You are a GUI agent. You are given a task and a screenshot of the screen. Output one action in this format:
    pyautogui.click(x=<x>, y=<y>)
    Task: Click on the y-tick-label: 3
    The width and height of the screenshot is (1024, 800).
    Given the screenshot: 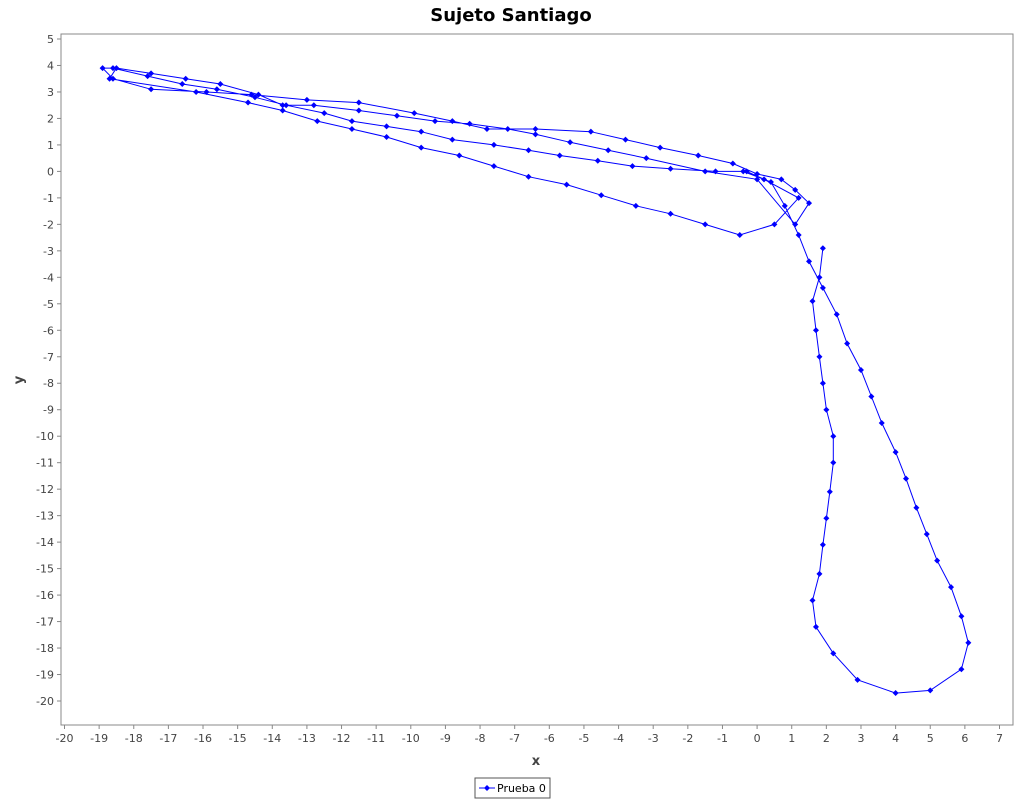 What is the action you would take?
    pyautogui.click(x=50, y=92)
    